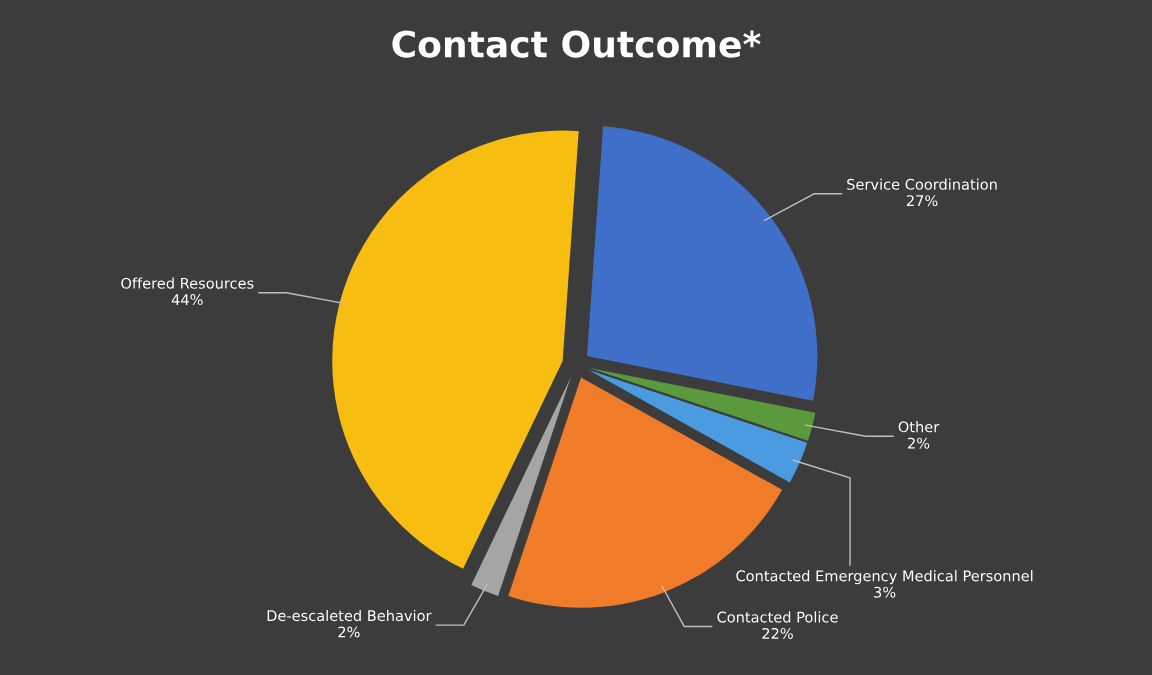 This screenshot has height=675, width=1152. What do you see at coordinates (922, 184) in the screenshot?
I see `slice-label: Service Coordination` at bounding box center [922, 184].